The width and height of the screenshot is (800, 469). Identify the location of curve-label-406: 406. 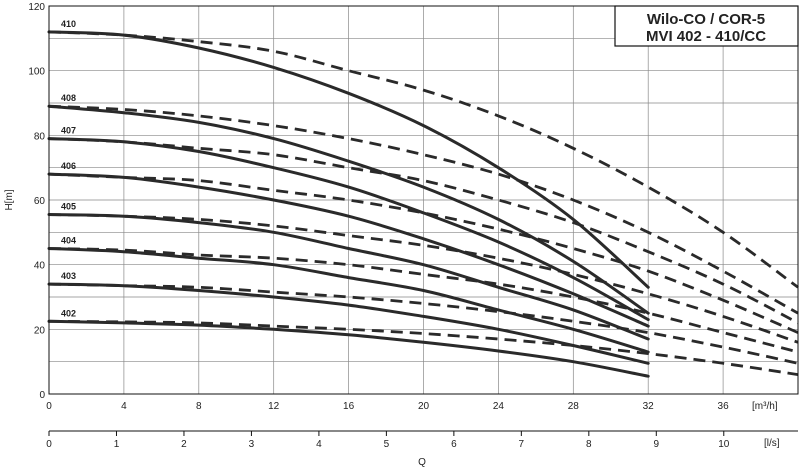
(68, 166).